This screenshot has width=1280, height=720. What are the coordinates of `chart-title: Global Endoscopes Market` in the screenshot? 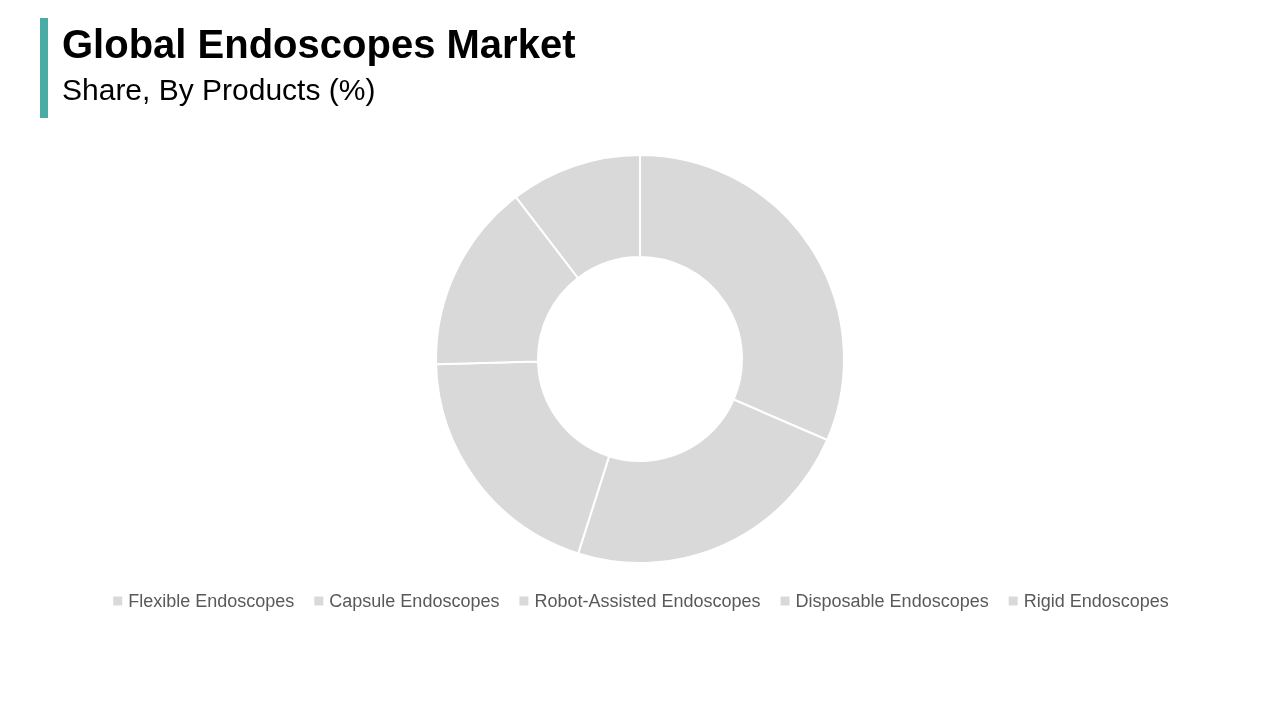 It's located at (319, 44).